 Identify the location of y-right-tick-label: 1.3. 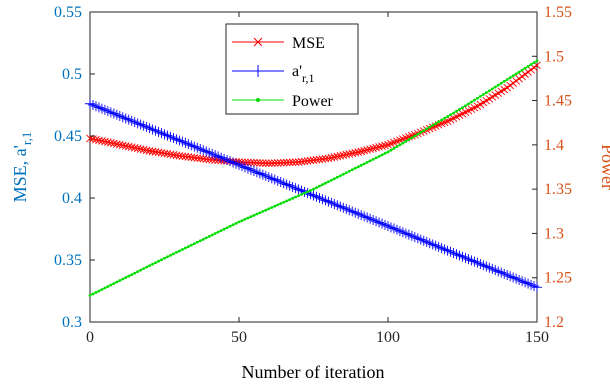
(554, 233).